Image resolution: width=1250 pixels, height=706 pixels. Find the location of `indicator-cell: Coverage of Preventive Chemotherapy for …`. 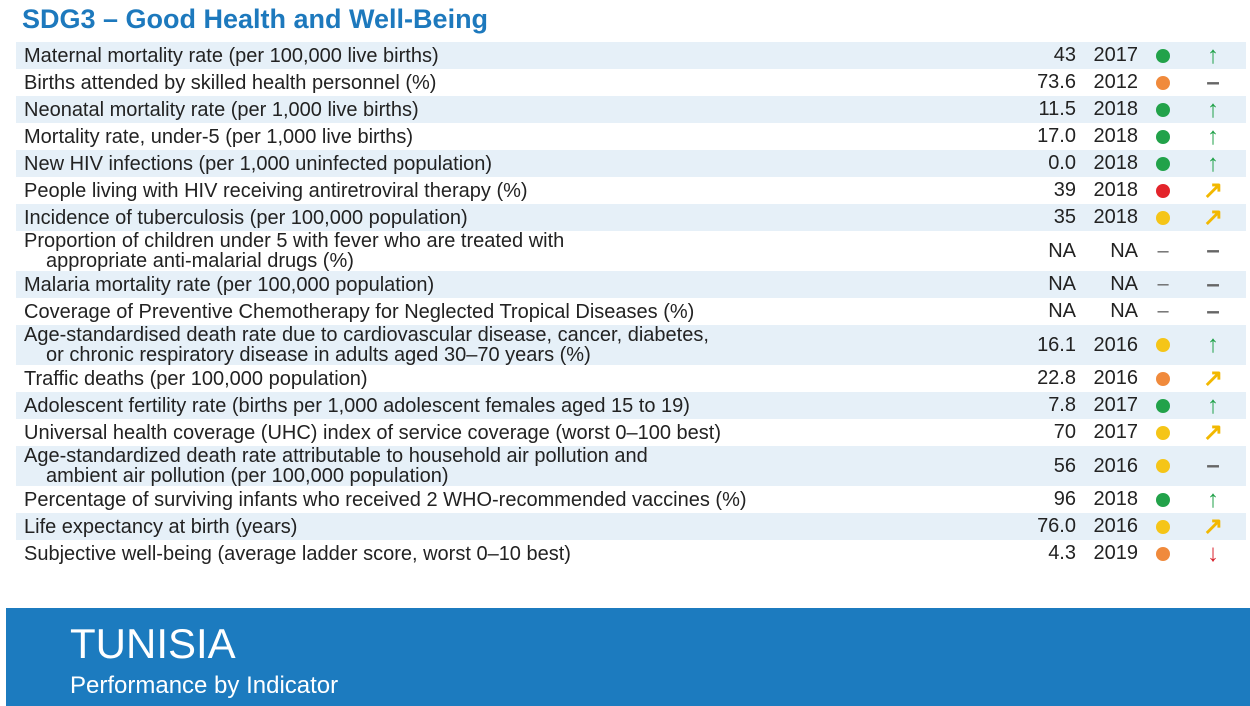

indicator-cell: Coverage of Preventive Chemotherapy for … is located at coordinates (520, 312).